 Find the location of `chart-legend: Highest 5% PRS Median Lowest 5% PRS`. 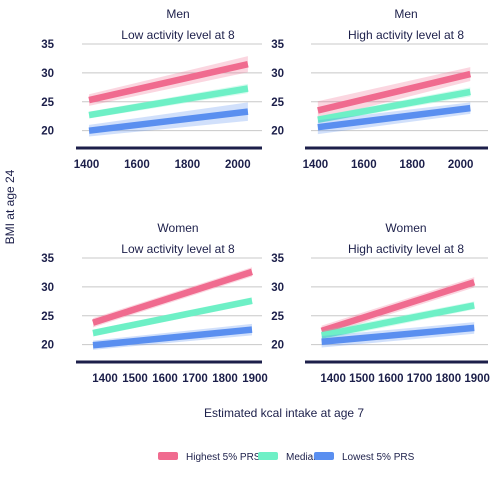

chart-legend: Highest 5% PRS Median Lowest 5% PRS is located at coordinates (286, 457).